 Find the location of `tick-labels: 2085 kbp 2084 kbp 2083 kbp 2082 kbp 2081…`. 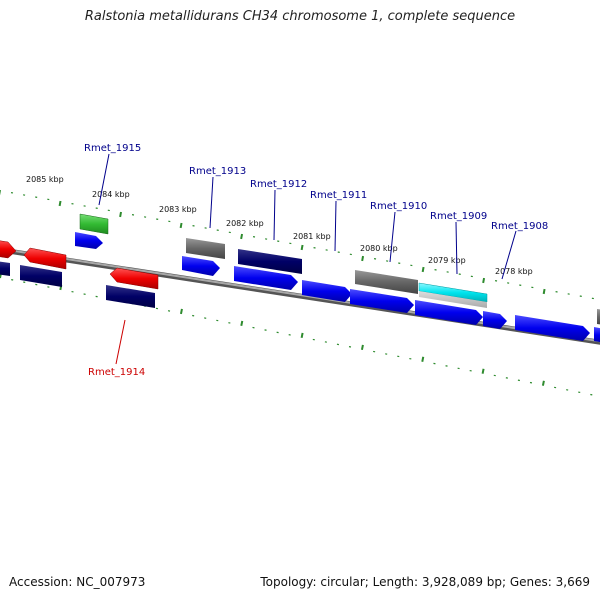

tick-labels: 2085 kbp 2084 kbp 2083 kbp 2082 kbp 2081… is located at coordinates (279, 225).